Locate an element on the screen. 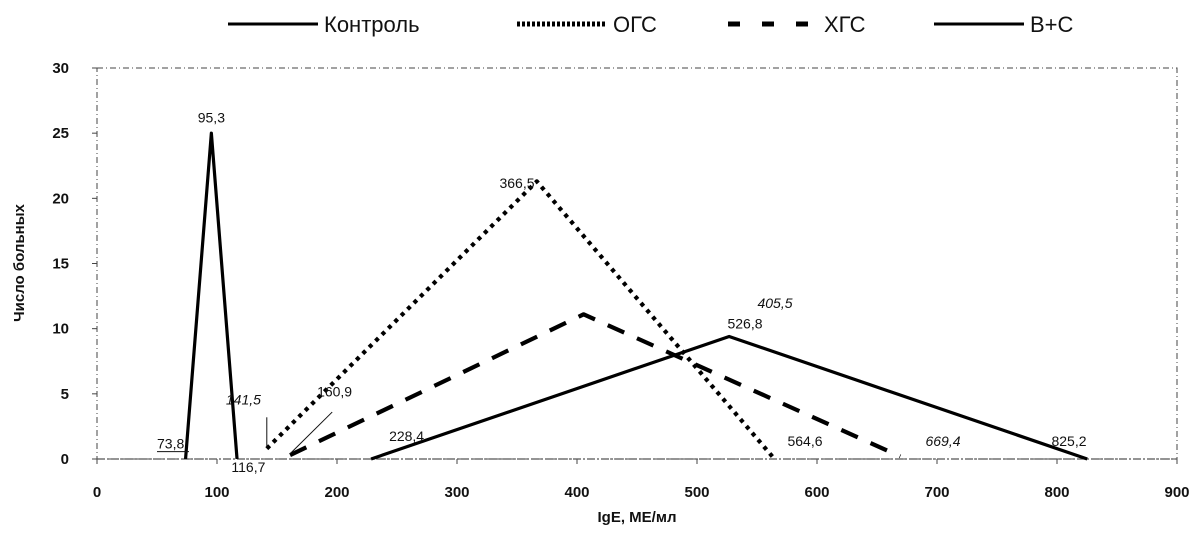  data-label: 116,7 is located at coordinates (248, 467).